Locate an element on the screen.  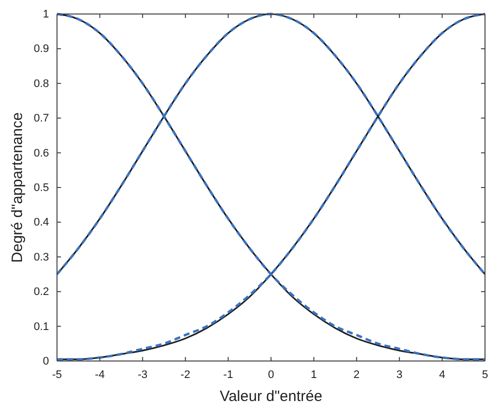
x-tick-label: -4 is located at coordinates (99, 374).